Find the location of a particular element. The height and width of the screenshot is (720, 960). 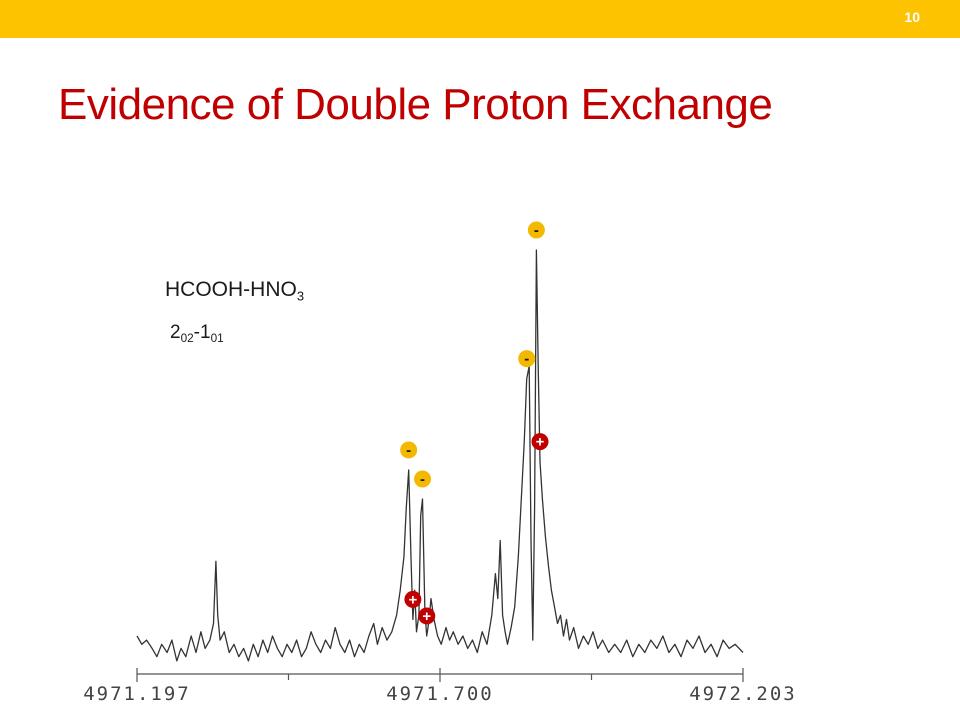

x-axis: 4971.197 4971.700 4972.203 is located at coordinates (440, 686).